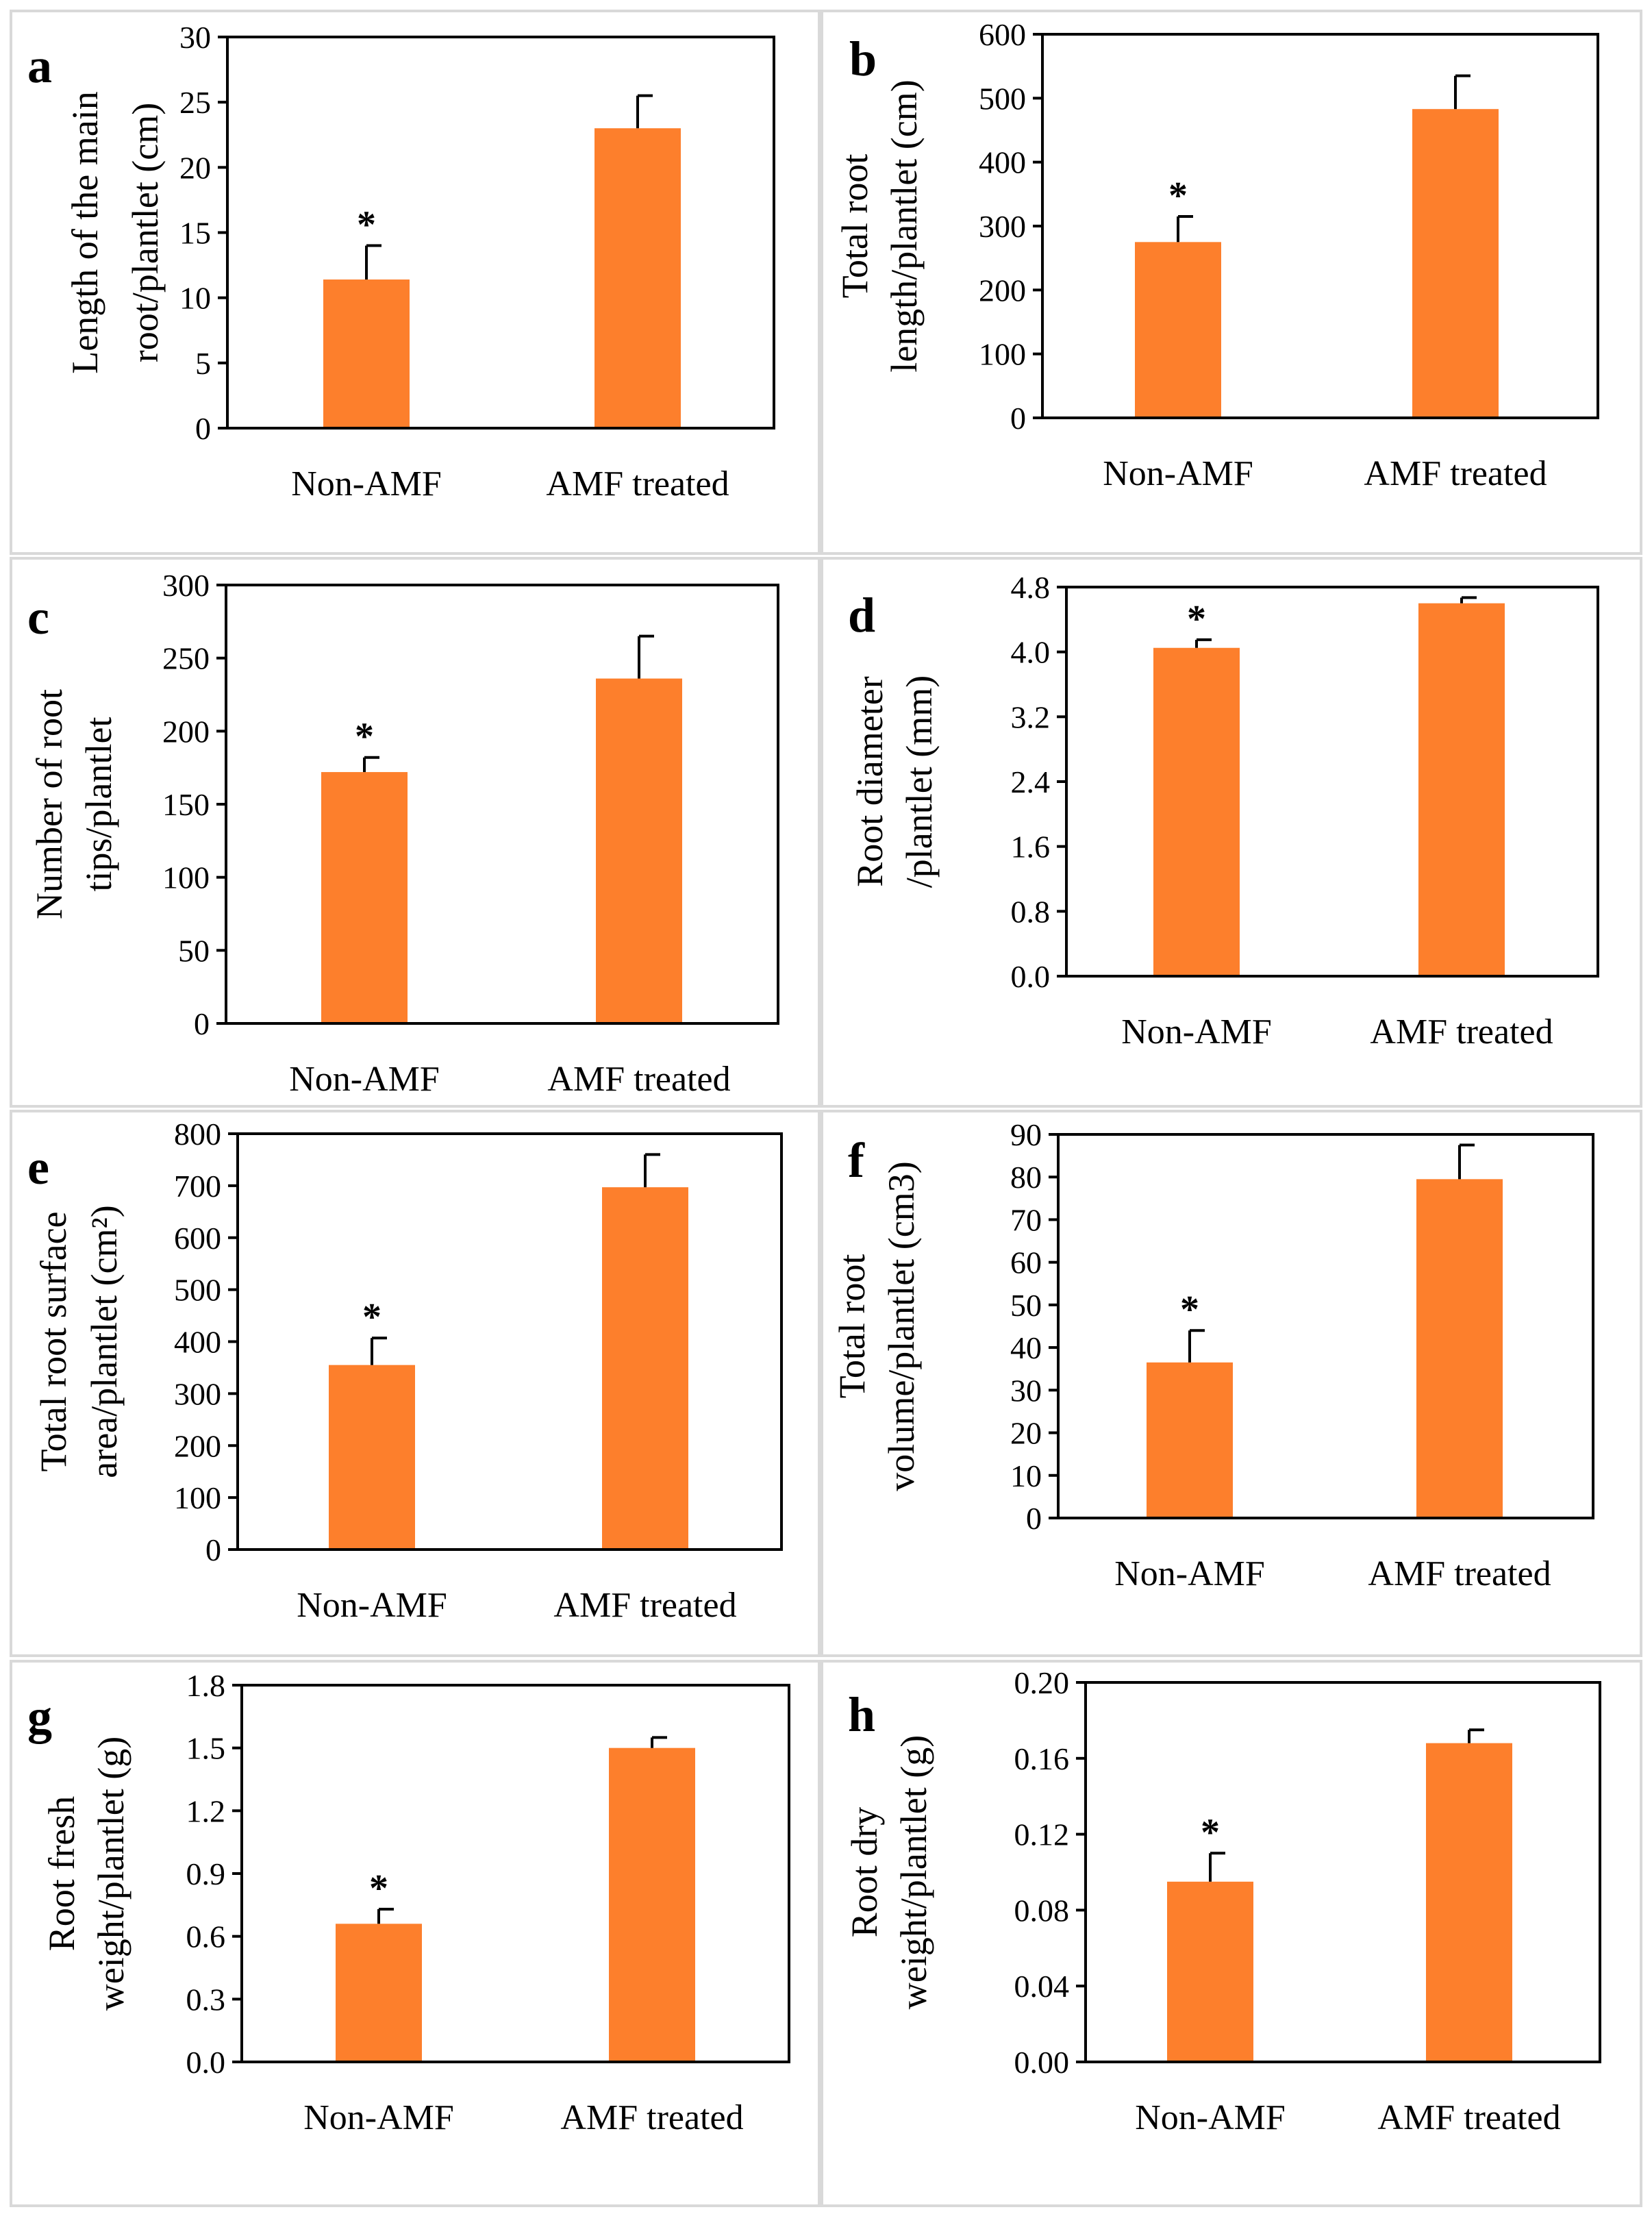 The image size is (1652, 2214). Describe the element at coordinates (195, 233) in the screenshot. I see `y-tick-label-a: 15` at that location.